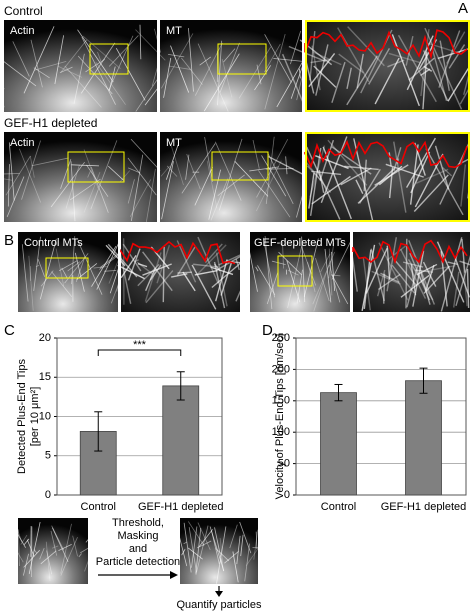 The height and width of the screenshot is (612, 474). I want to click on workflow-step: Threshold,, so click(138, 523).